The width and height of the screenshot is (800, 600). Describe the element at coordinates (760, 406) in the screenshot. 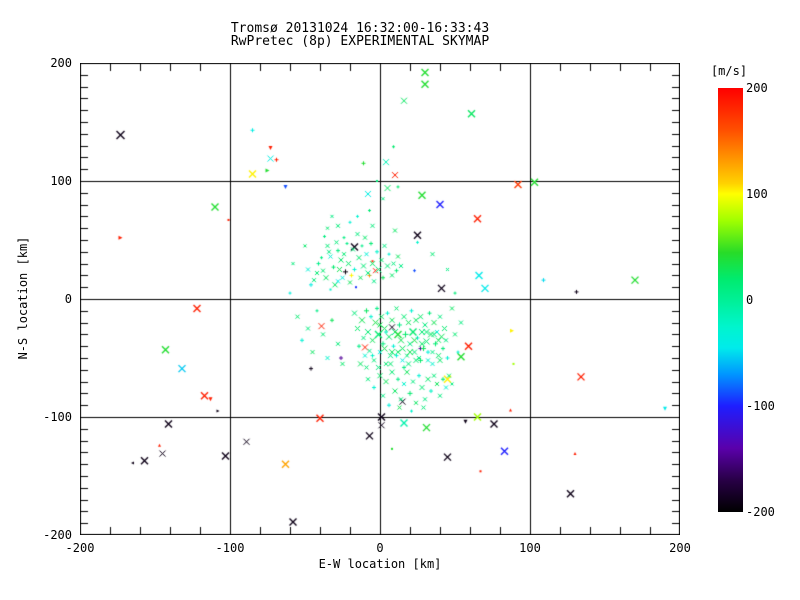

I see `colorbar-tick-label: -100` at that location.